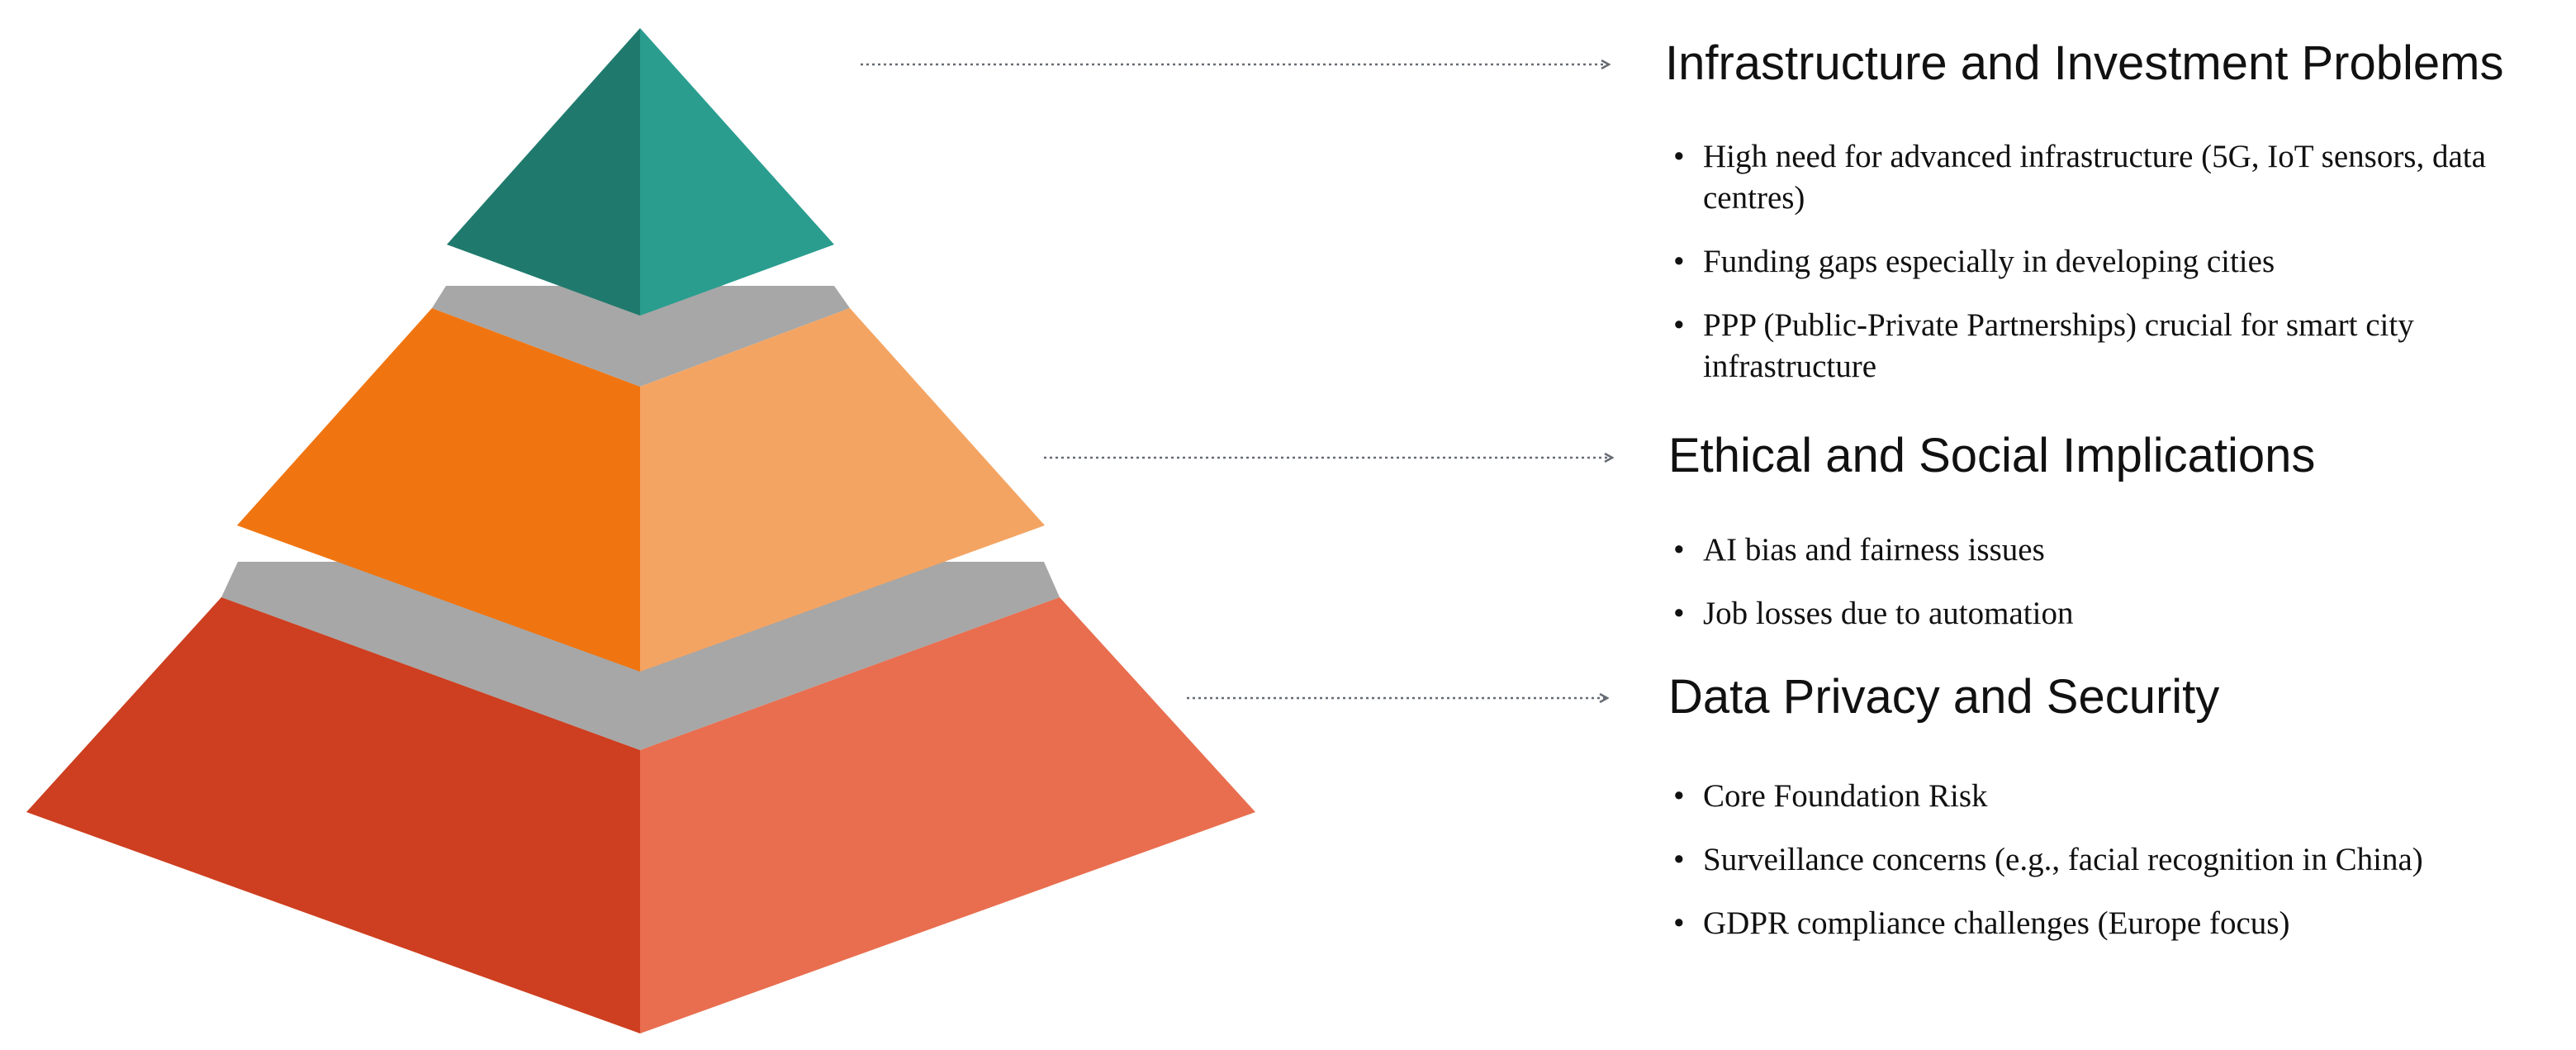  Describe the element at coordinates (1944, 697) in the screenshot. I see `section-heading: Data Privacy and Security` at that location.